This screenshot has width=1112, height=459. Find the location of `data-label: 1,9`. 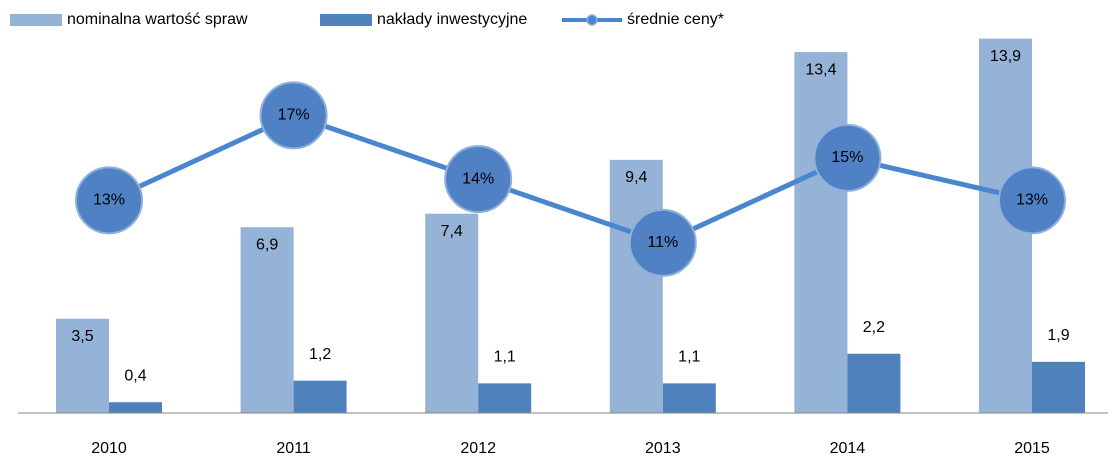

data-label: 1,9 is located at coordinates (1058, 335).